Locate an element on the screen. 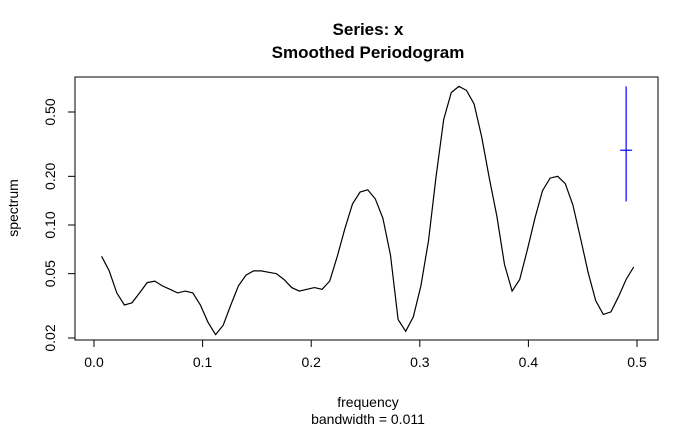  y-tick-label: 0.20 is located at coordinates (50, 175).